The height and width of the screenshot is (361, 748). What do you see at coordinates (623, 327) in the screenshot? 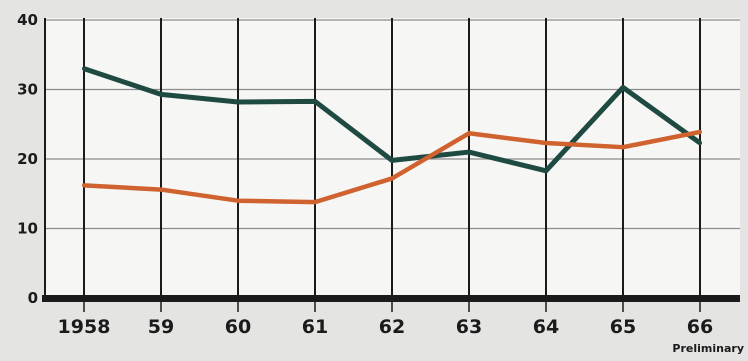
I see `x-tick-label-65: 65` at bounding box center [623, 327].